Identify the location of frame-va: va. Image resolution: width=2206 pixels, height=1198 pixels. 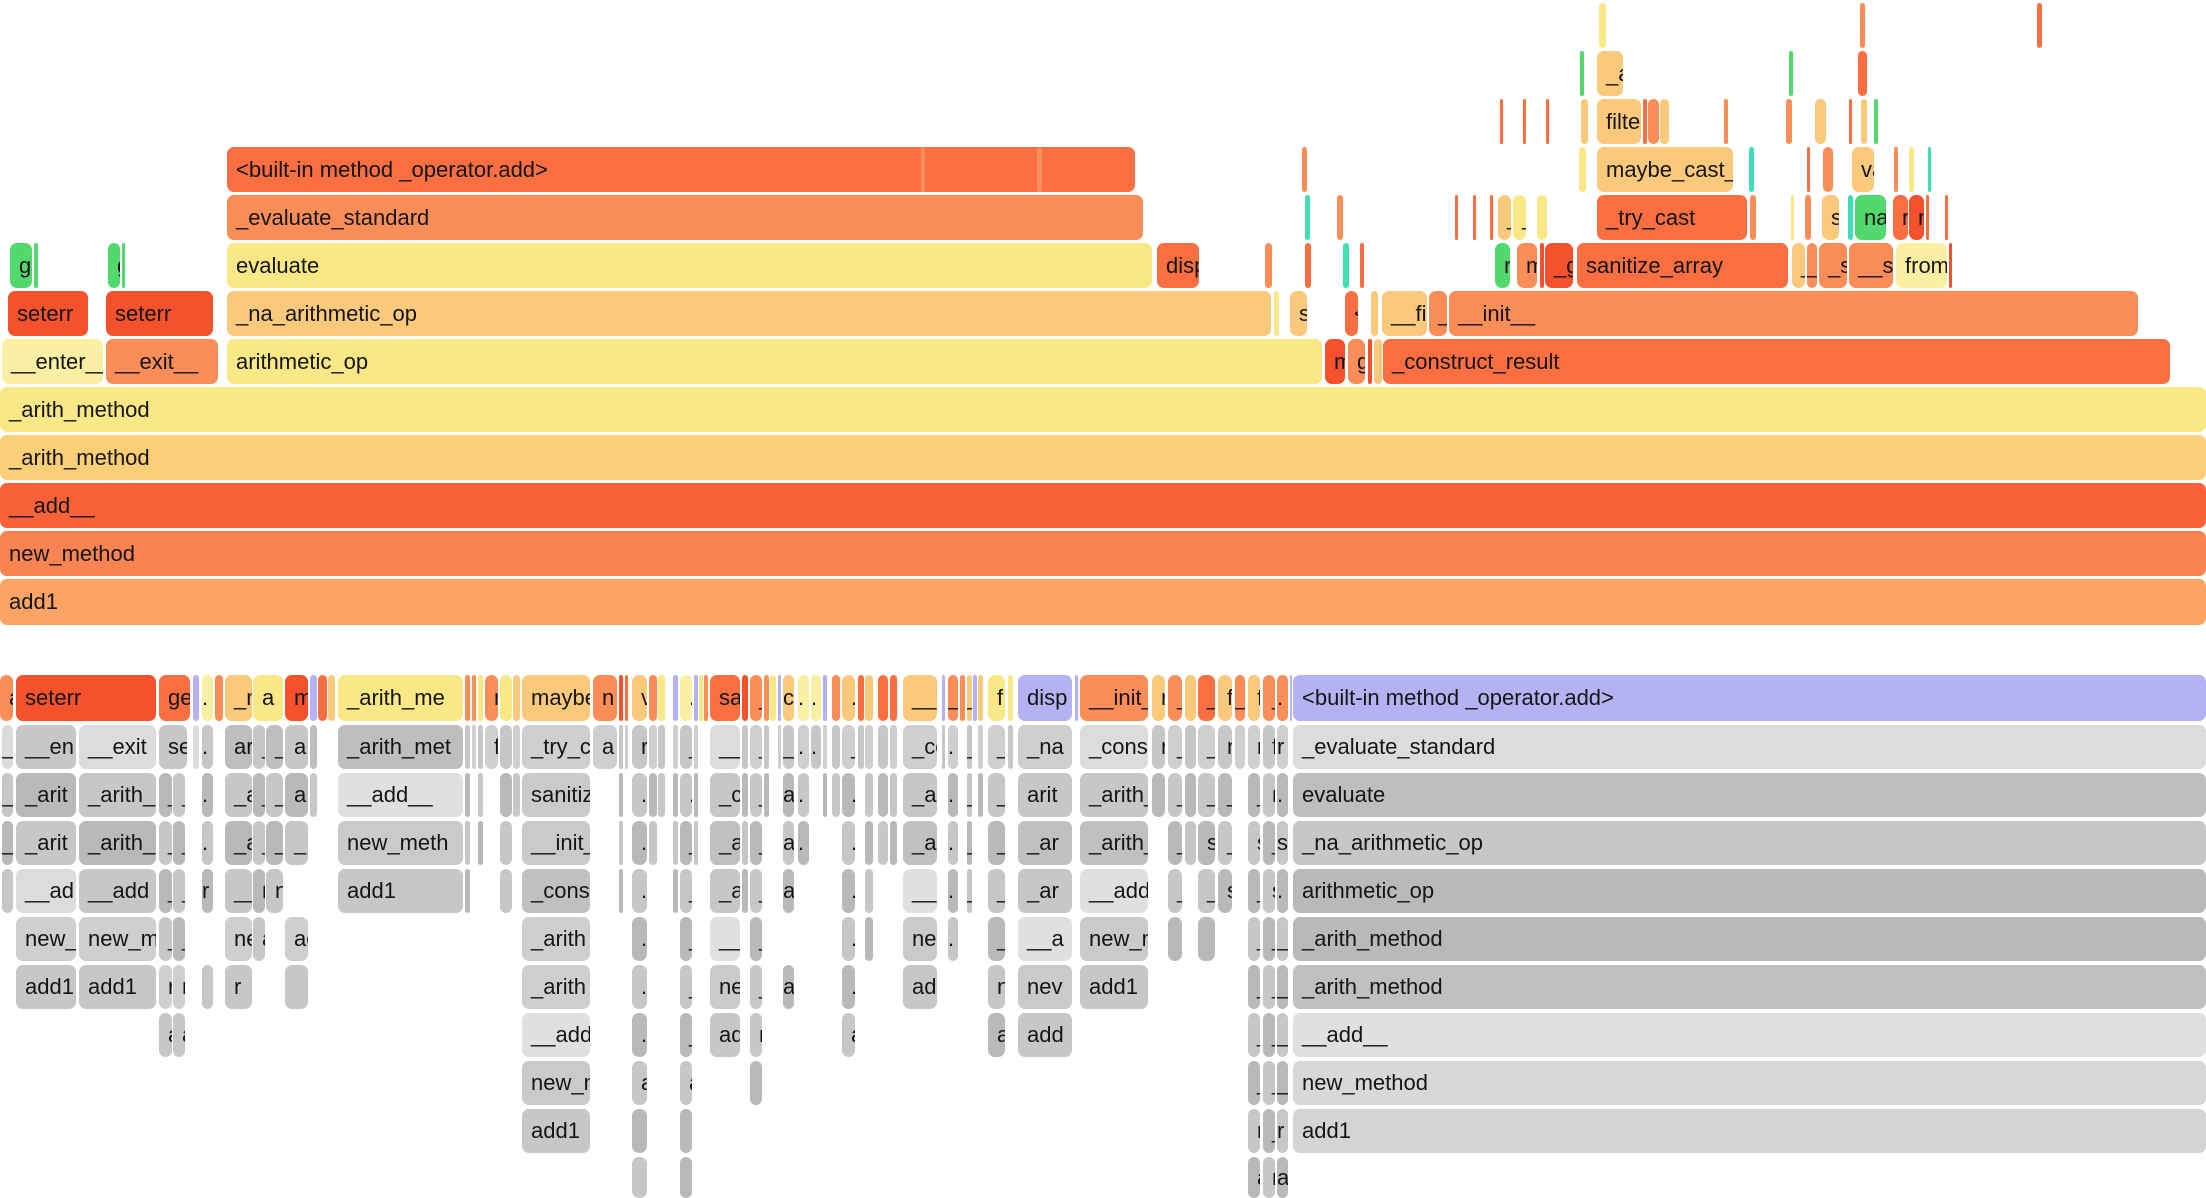
(1863, 169).